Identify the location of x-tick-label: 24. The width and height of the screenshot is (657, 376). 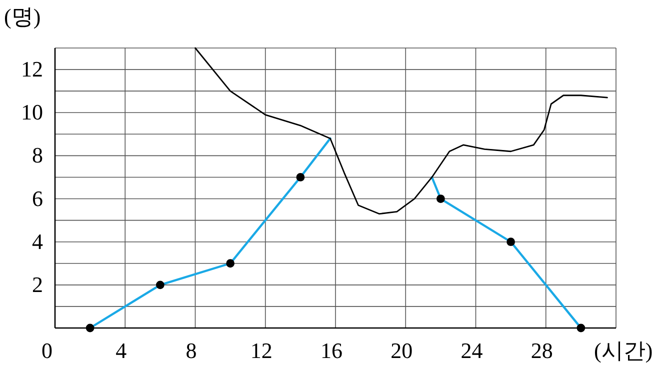
(471, 350).